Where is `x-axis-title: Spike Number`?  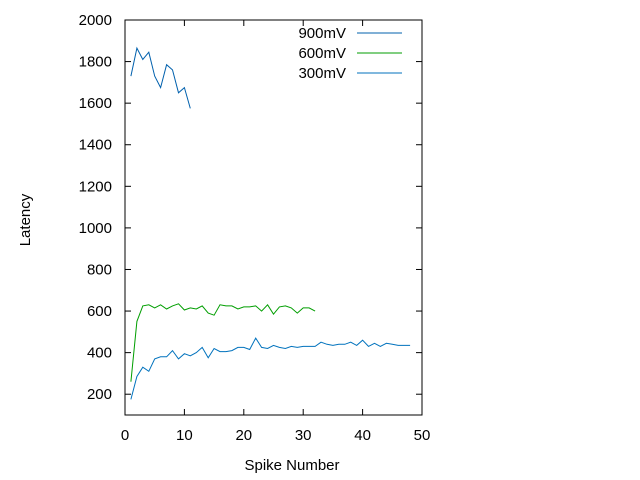 x-axis-title: Spike Number is located at coordinates (291, 465).